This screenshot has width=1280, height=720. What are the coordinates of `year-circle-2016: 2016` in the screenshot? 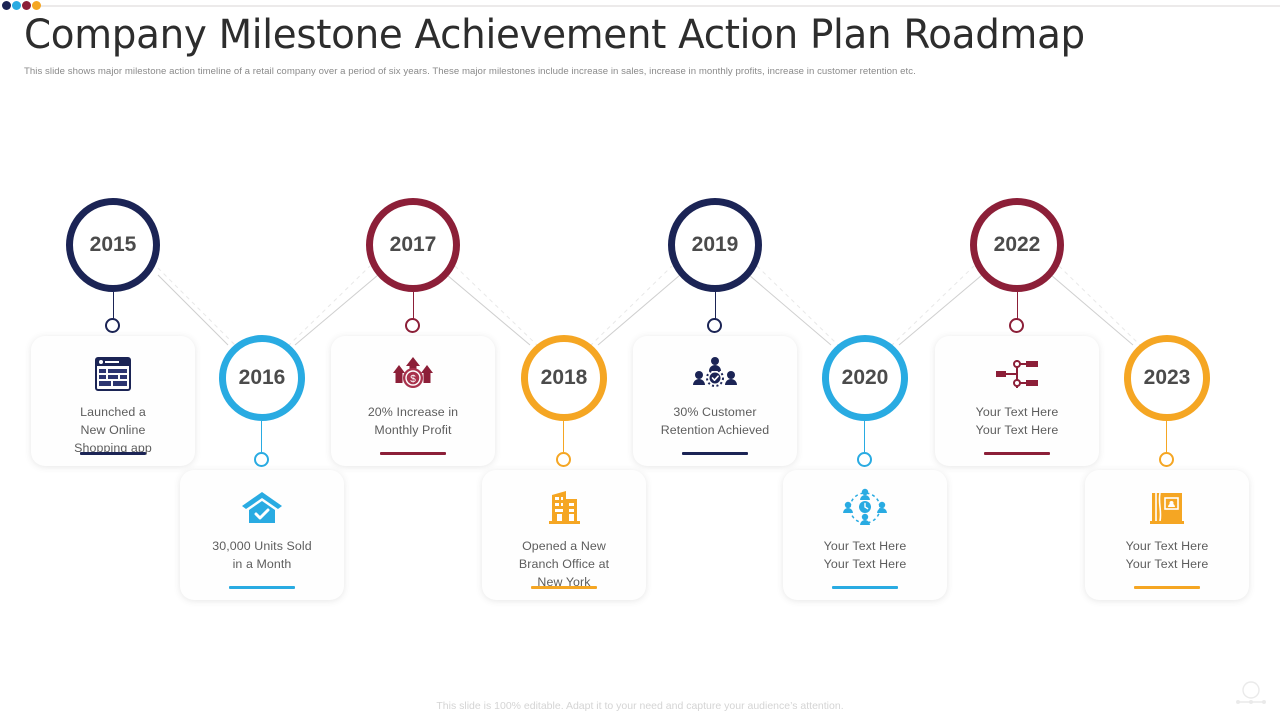 It's located at (262, 378).